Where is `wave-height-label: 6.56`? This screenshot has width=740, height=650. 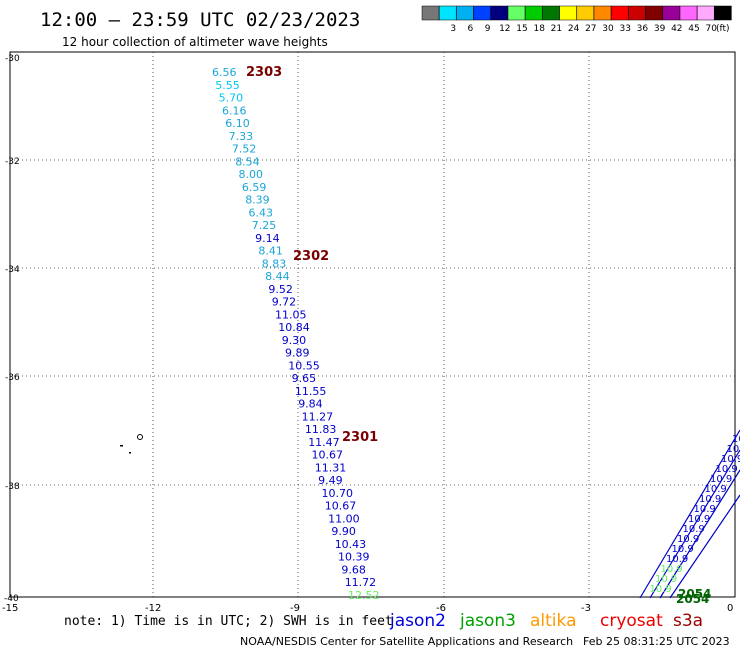 wave-height-label: 6.56 is located at coordinates (224, 72).